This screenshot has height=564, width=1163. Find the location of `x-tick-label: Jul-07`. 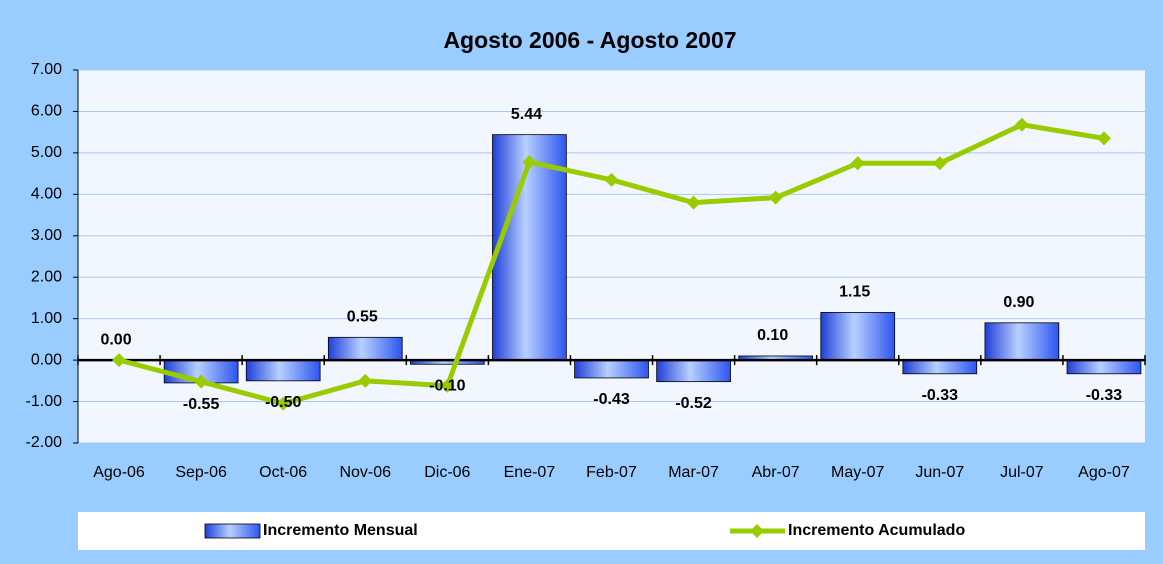

x-tick-label: Jul-07 is located at coordinates (1022, 472).